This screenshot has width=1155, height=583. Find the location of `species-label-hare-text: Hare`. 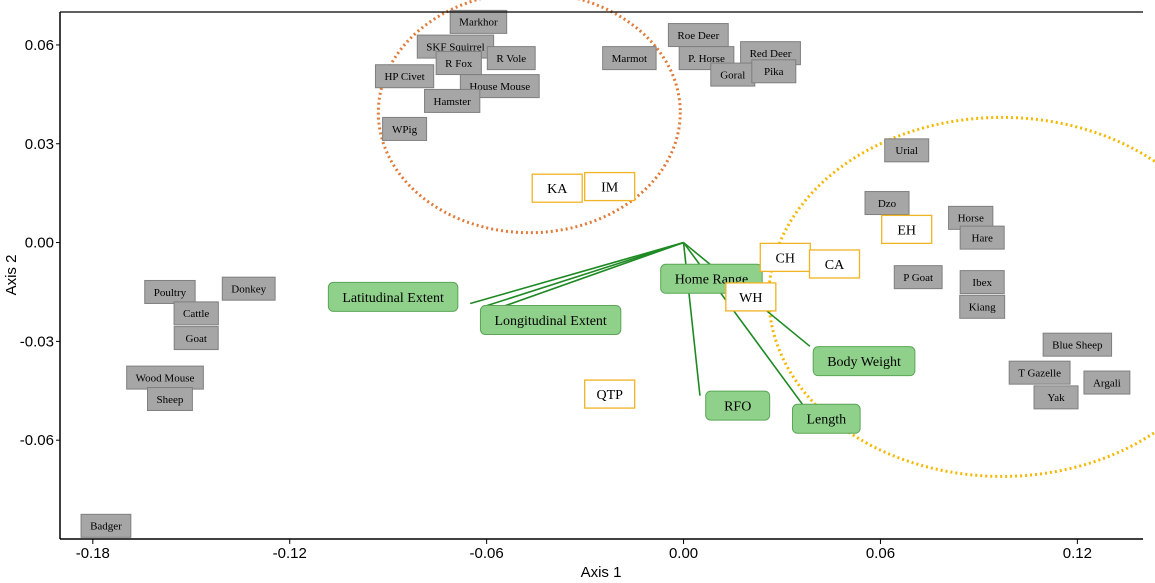

species-label-hare-text: Hare is located at coordinates (982, 238).